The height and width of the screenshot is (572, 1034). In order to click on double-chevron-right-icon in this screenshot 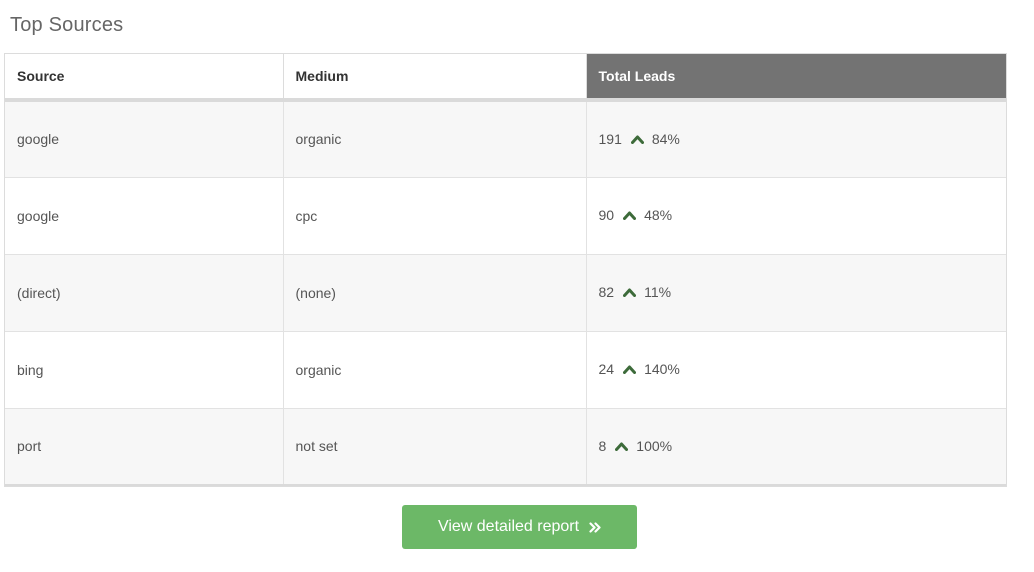, I will do `click(595, 527)`.